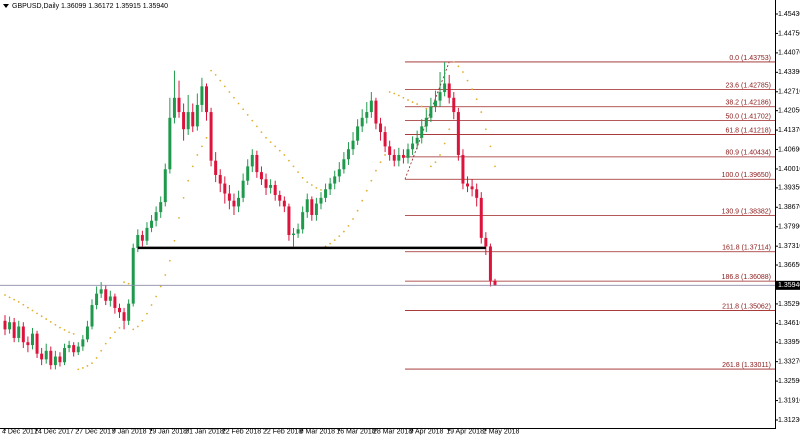  What do you see at coordinates (789, 53) in the screenshot?
I see `y-tick-label: 1.44070` at bounding box center [789, 53].